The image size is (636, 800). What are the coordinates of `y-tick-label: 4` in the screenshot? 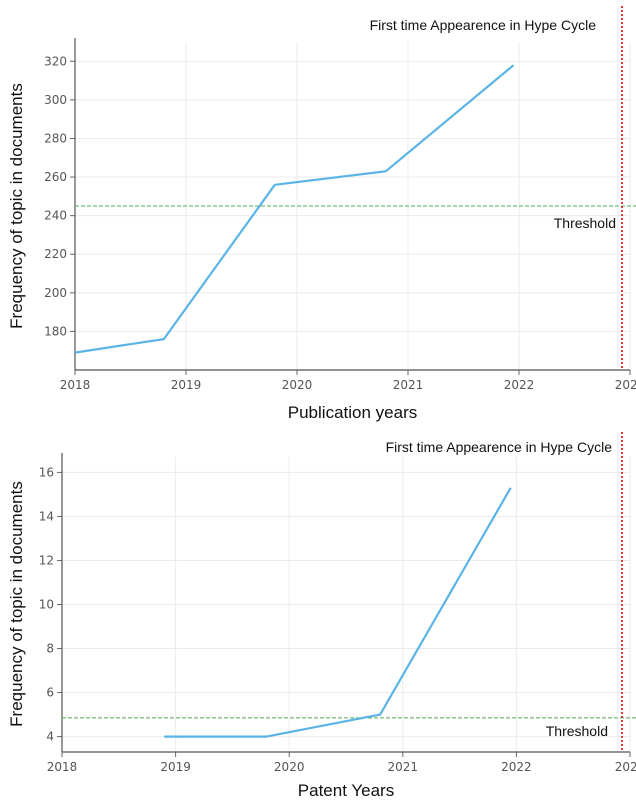 It's located at (50, 737).